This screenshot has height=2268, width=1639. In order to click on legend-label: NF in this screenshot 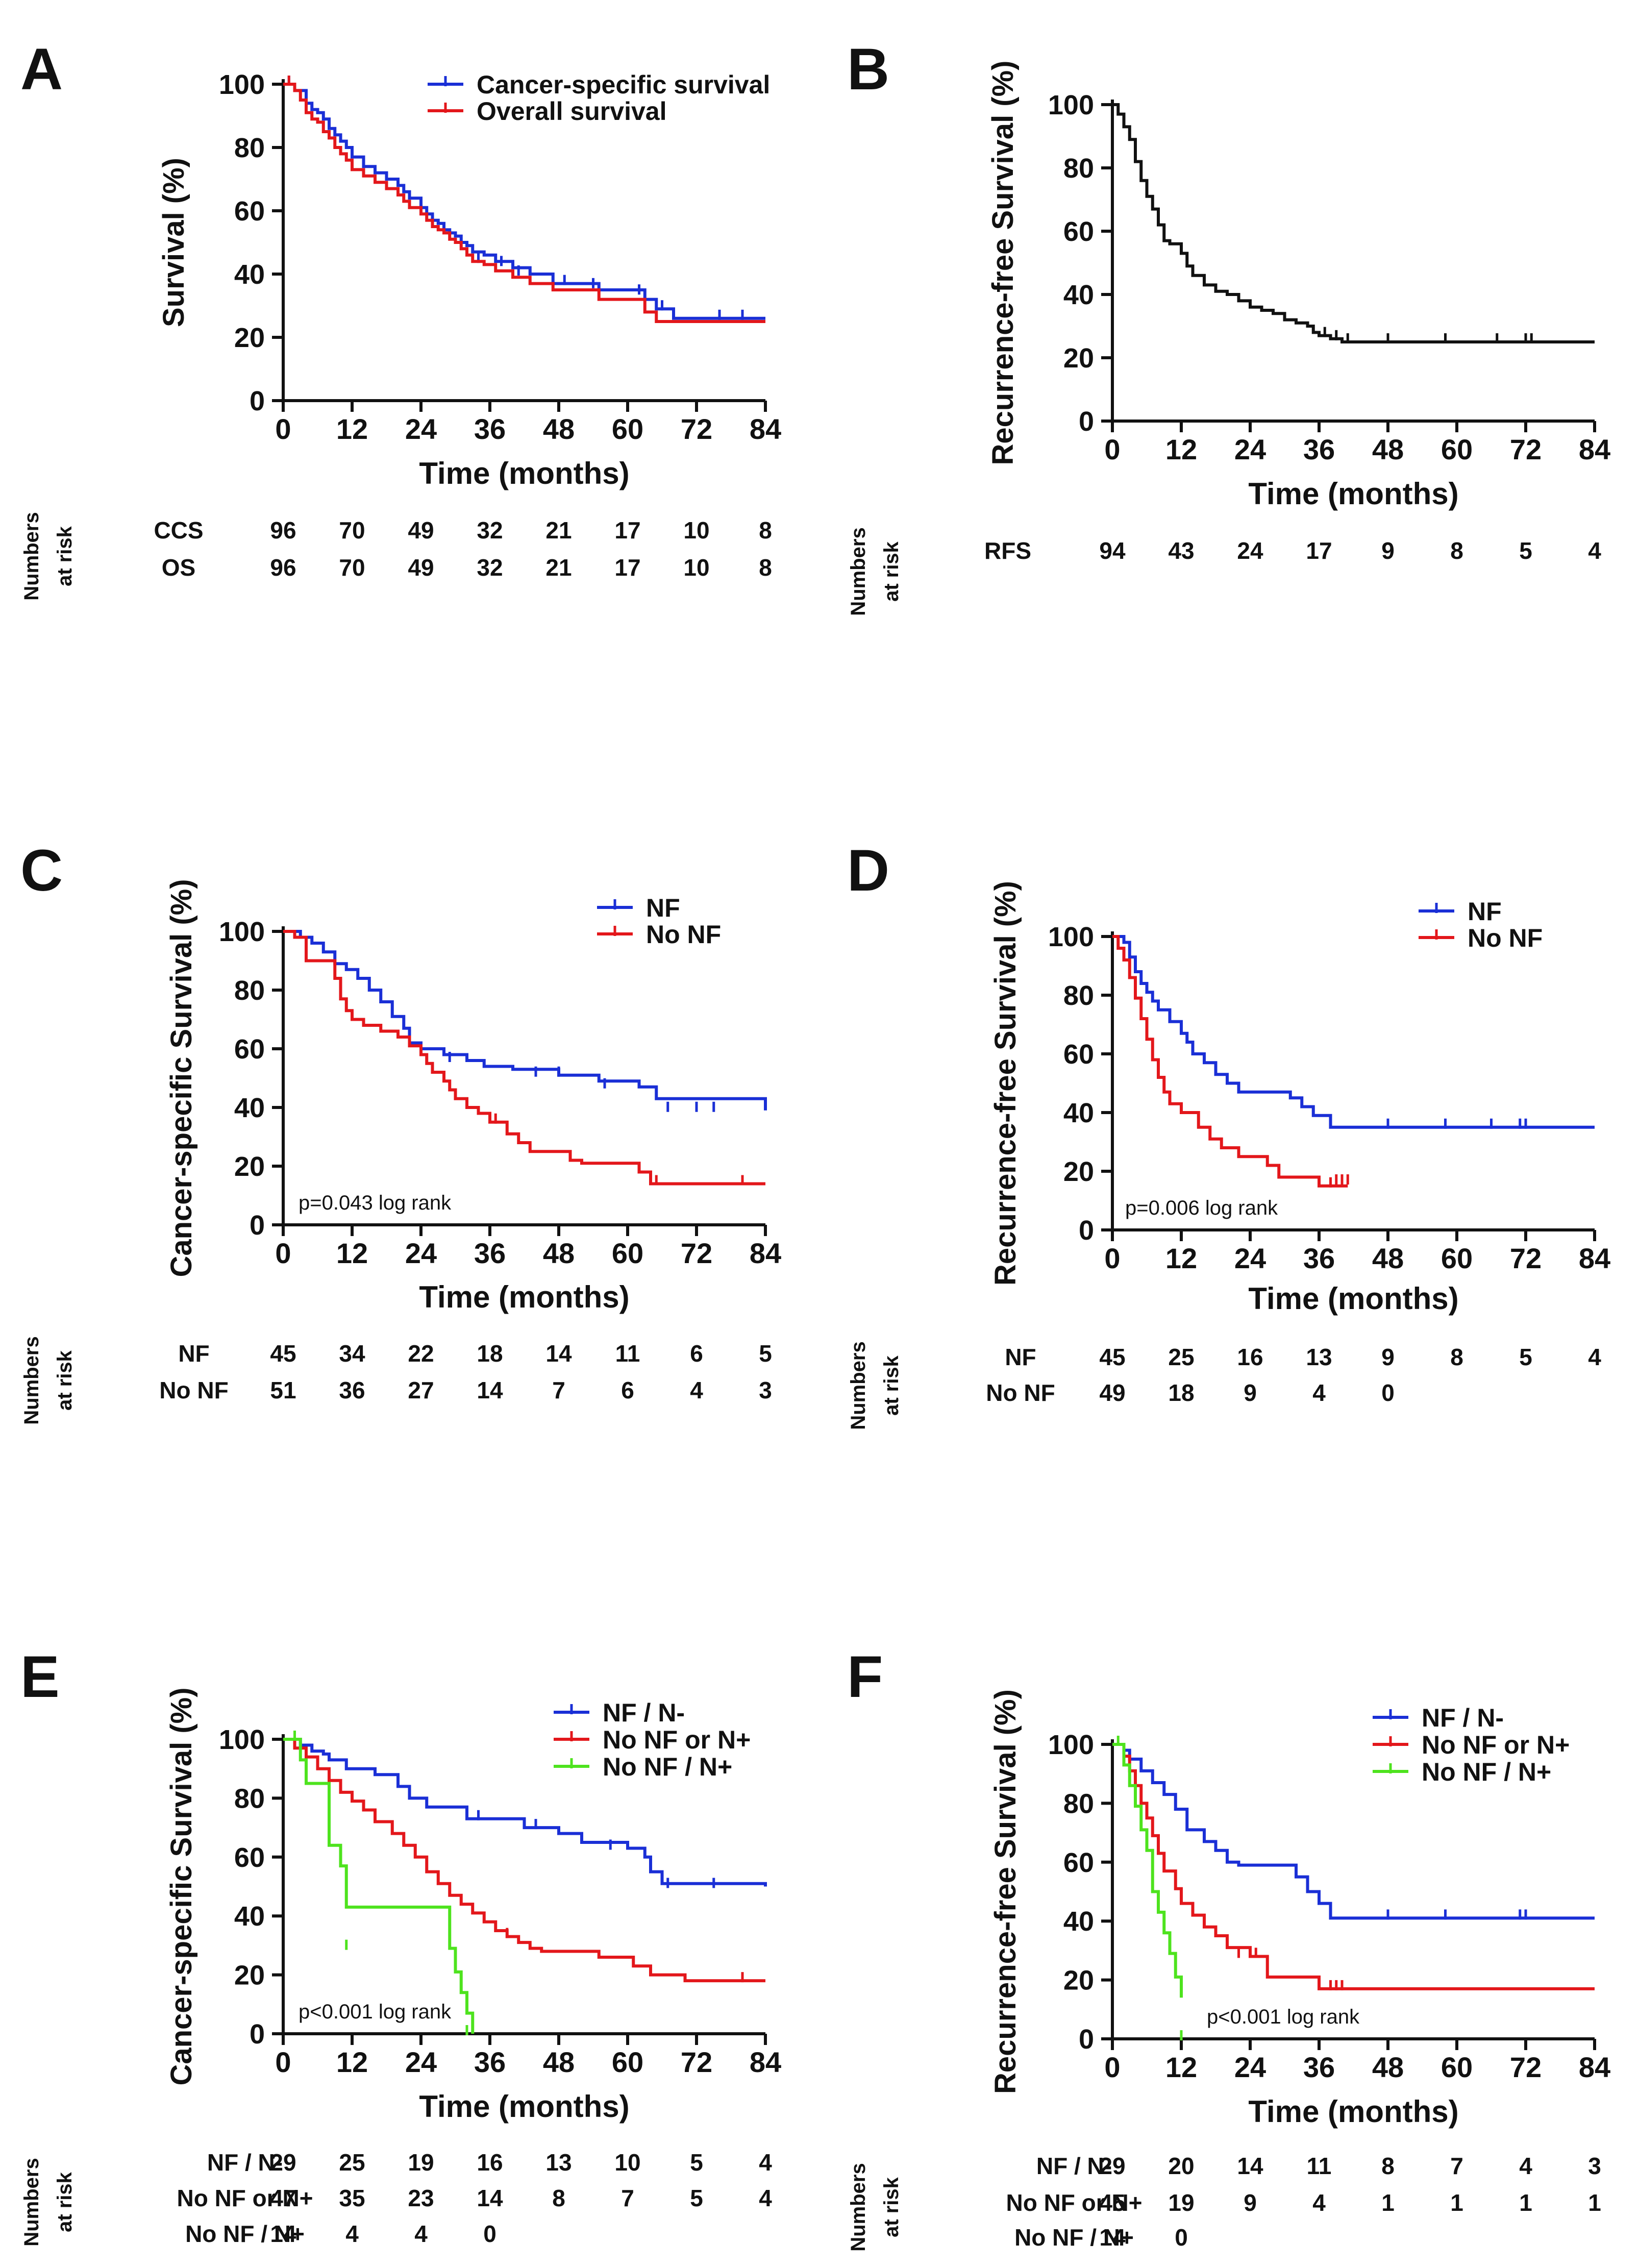, I will do `click(1485, 911)`.